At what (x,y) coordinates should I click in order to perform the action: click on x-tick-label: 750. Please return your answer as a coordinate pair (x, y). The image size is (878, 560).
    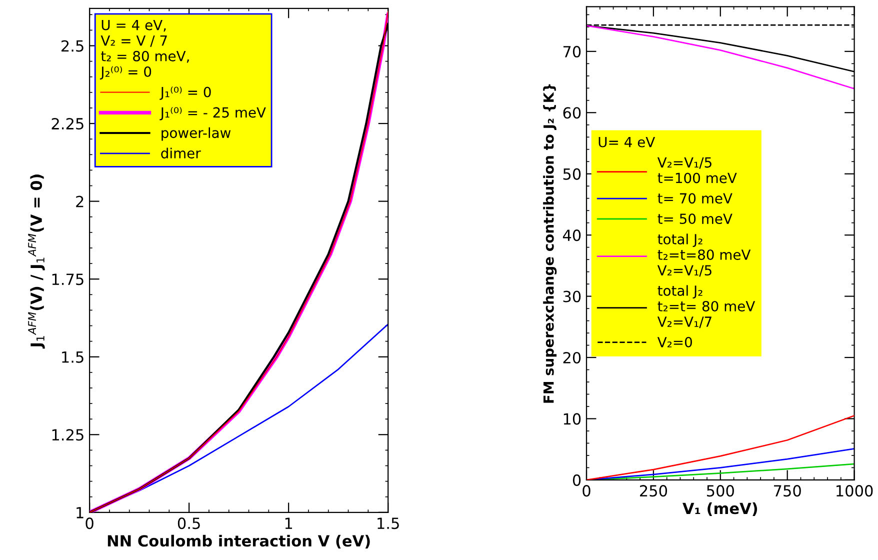
    Looking at the image, I should click on (787, 491).